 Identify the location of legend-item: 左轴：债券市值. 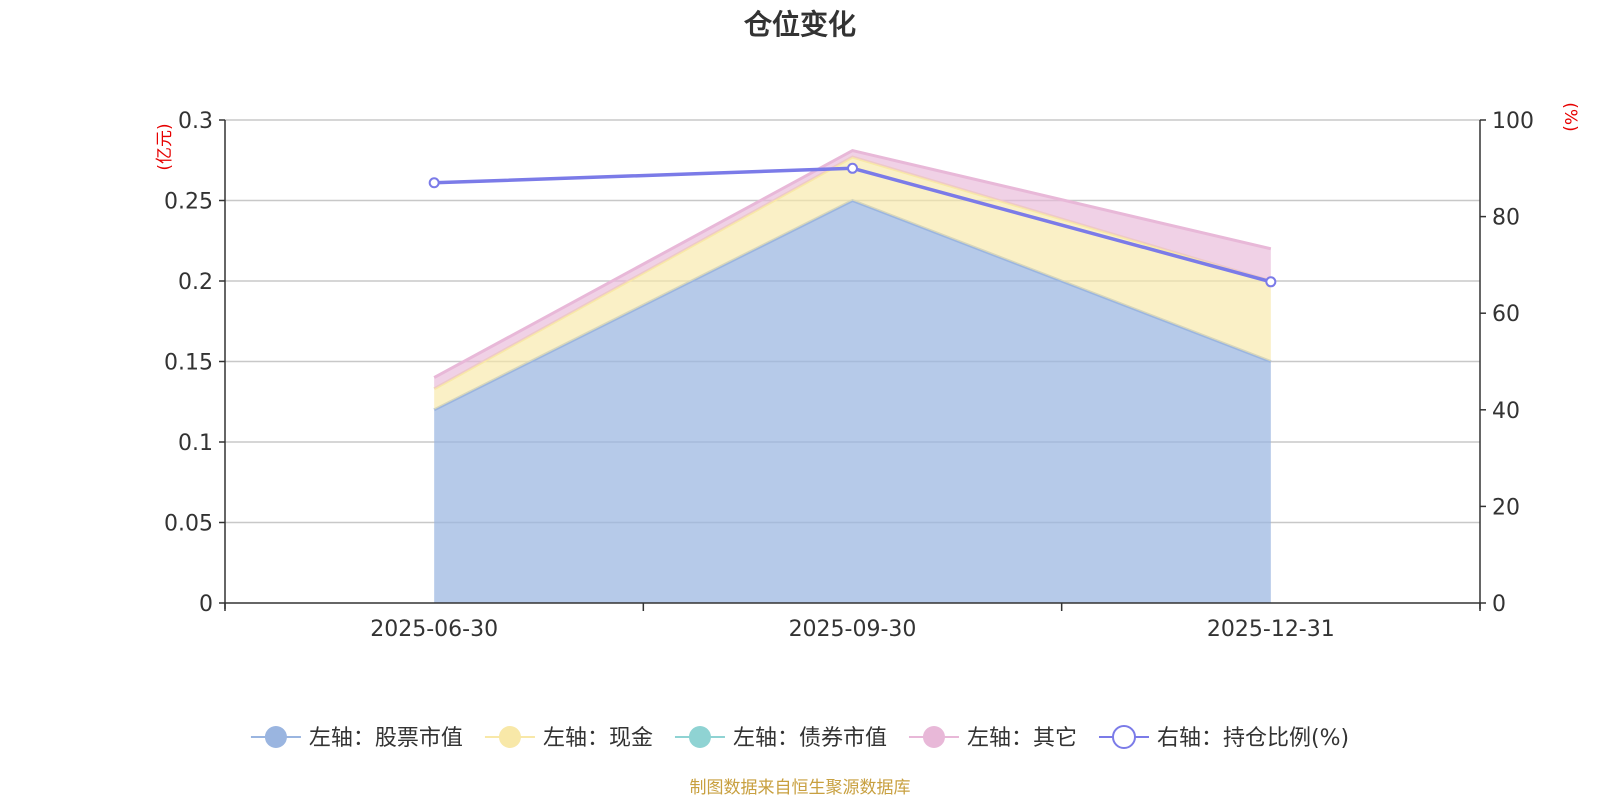
(780, 738).